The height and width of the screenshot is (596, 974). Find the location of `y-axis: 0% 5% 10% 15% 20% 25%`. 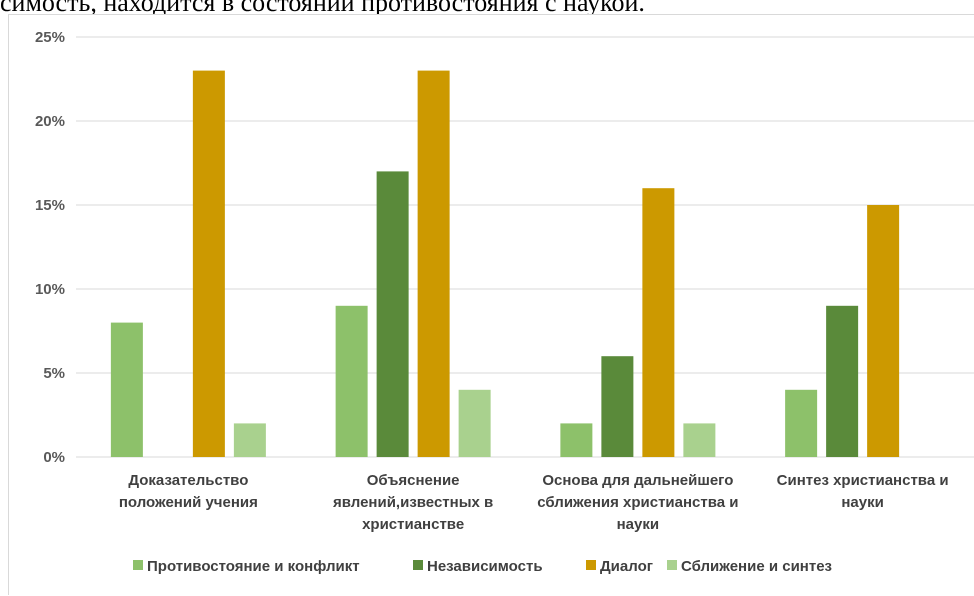

y-axis: 0% 5% 10% 15% 20% 25% is located at coordinates (50, 247).